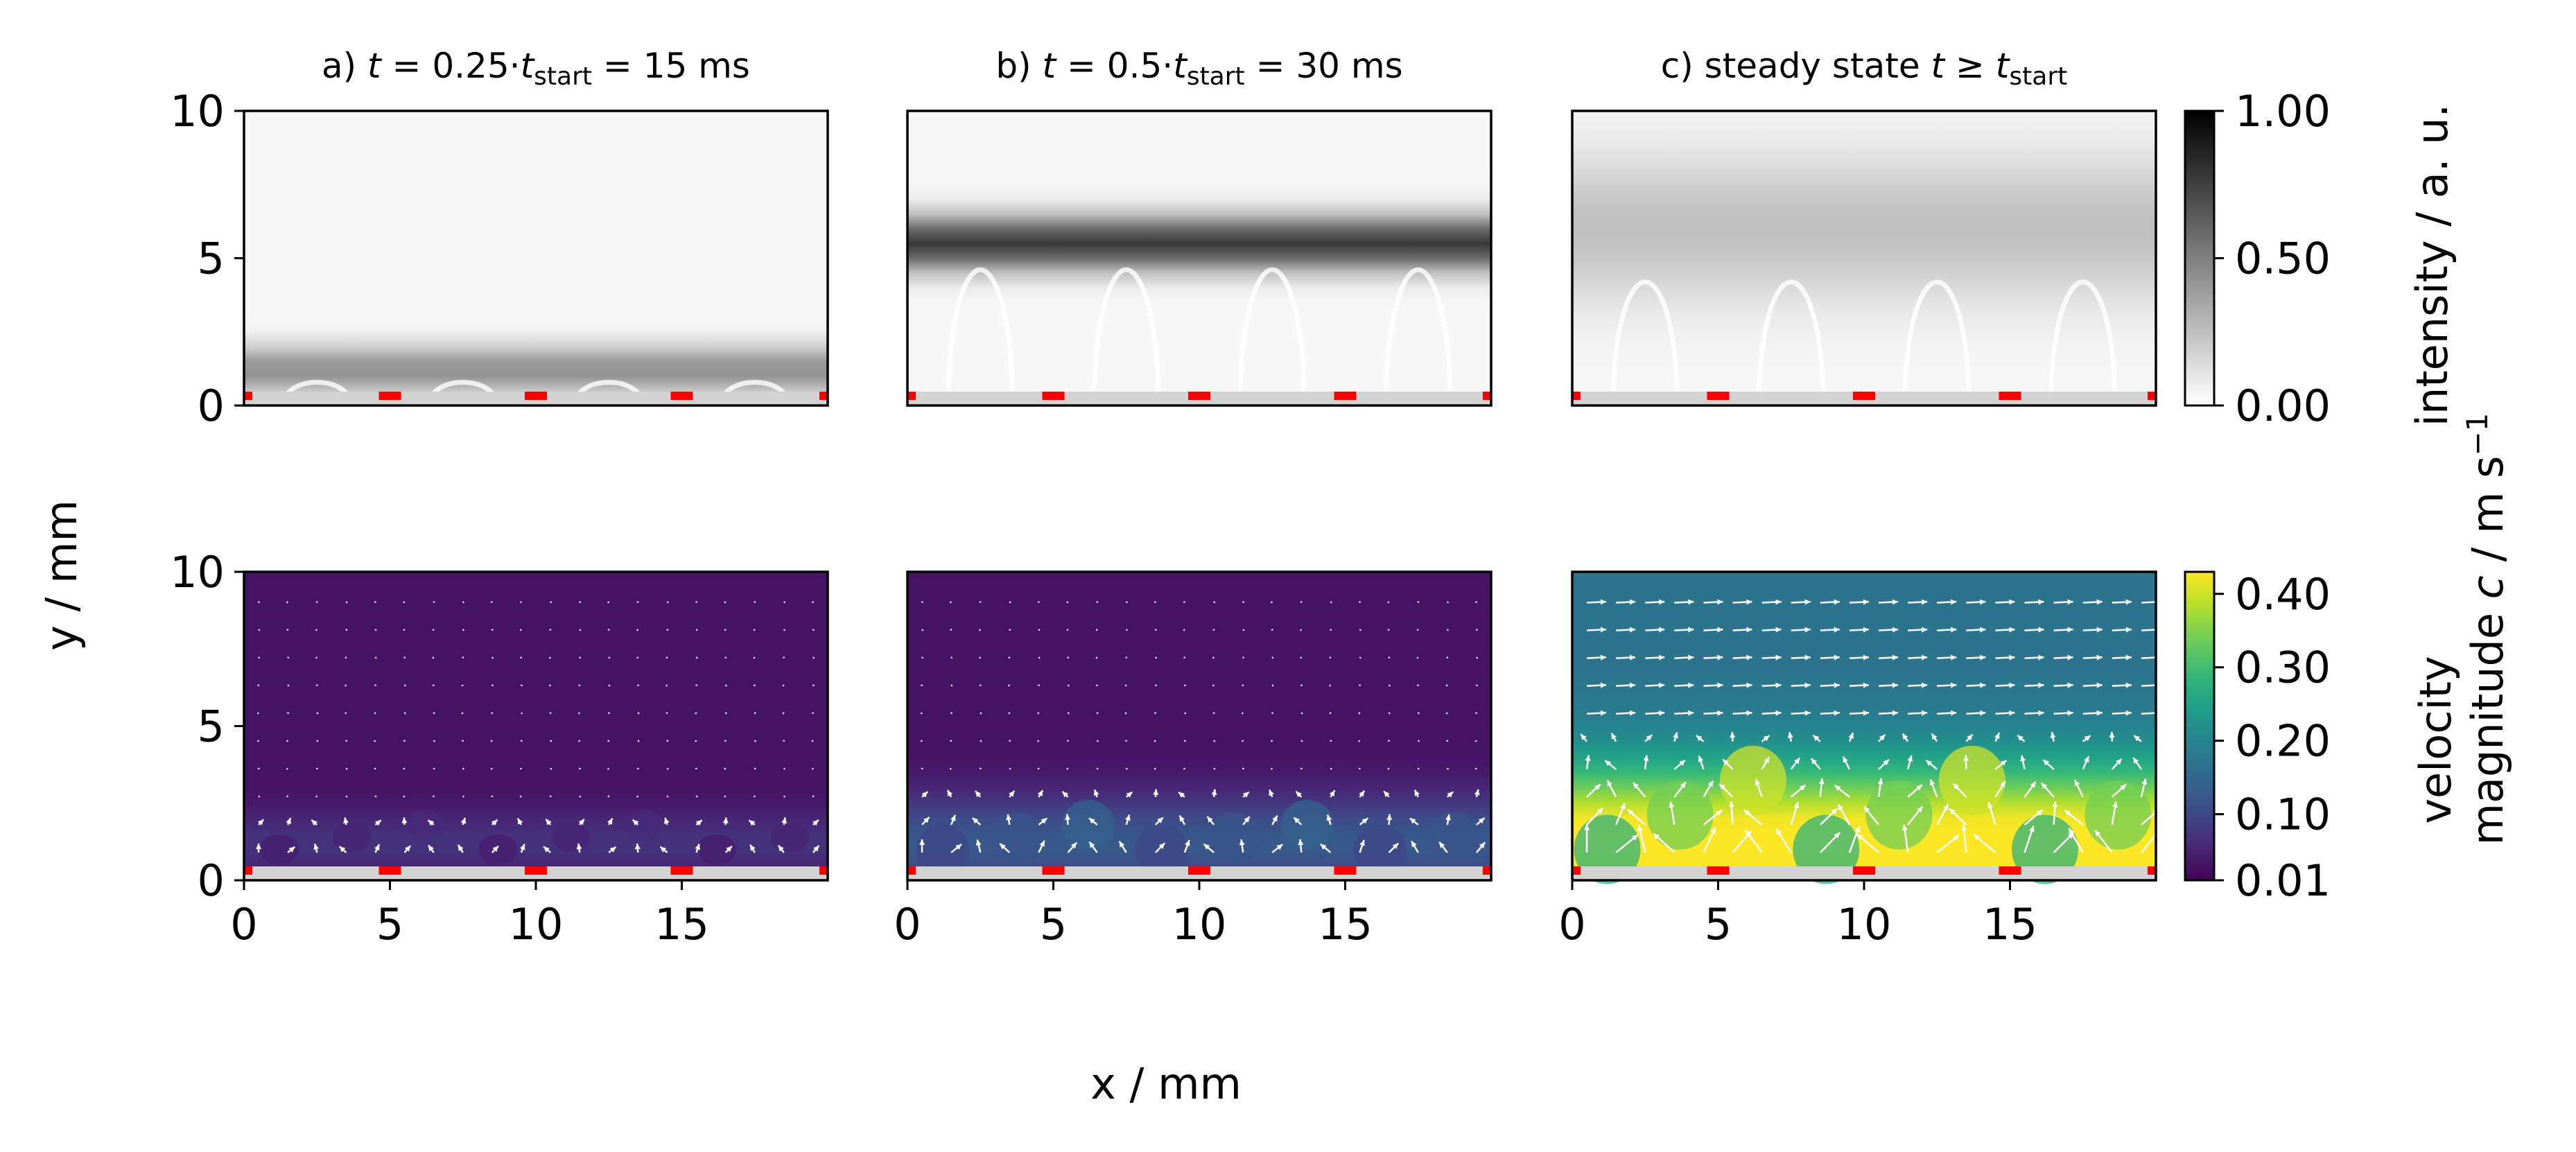 The width and height of the screenshot is (2576, 1152). Describe the element at coordinates (2283, 741) in the screenshot. I see `colorbar-tick-label: 0.20` at that location.